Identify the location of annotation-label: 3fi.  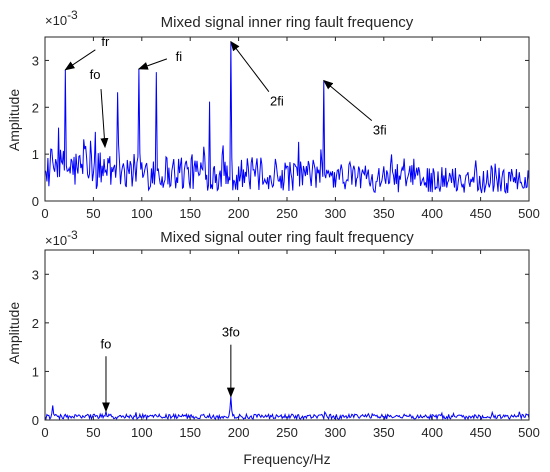
(380, 130).